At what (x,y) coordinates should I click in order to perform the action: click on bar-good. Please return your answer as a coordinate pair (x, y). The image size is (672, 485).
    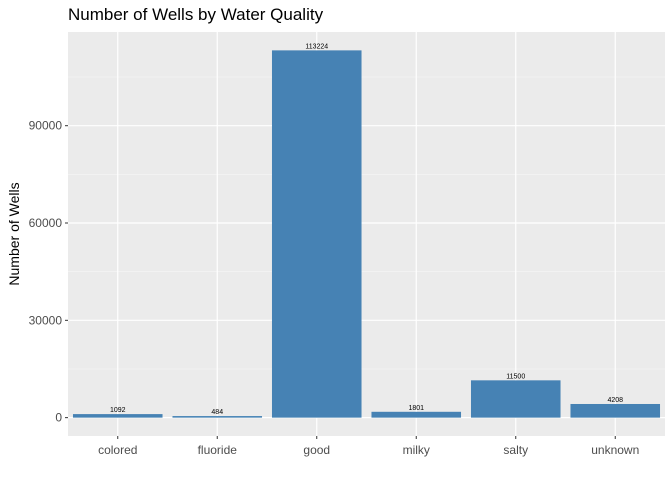
    Looking at the image, I should click on (316, 234).